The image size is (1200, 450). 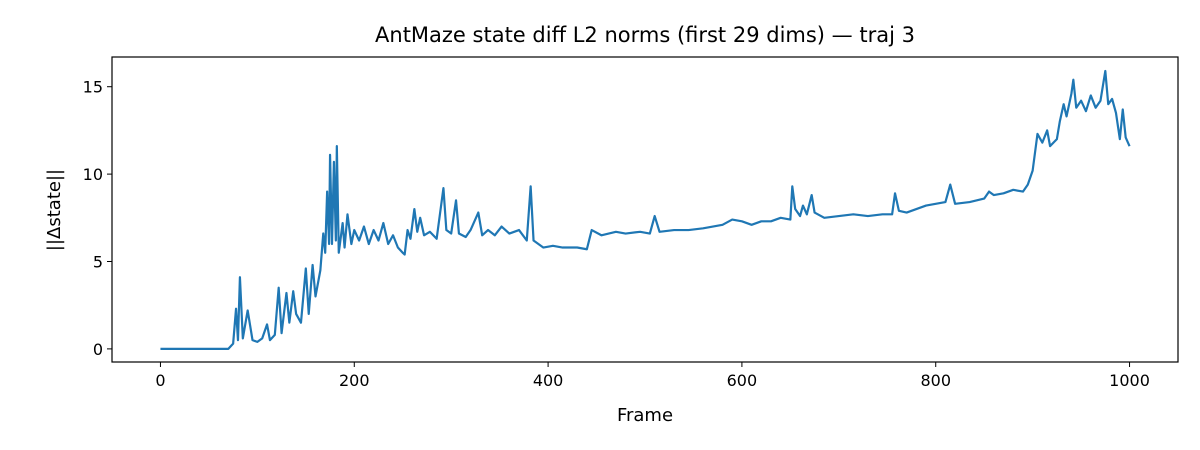 I want to click on x-tick-label: 800, so click(x=935, y=380).